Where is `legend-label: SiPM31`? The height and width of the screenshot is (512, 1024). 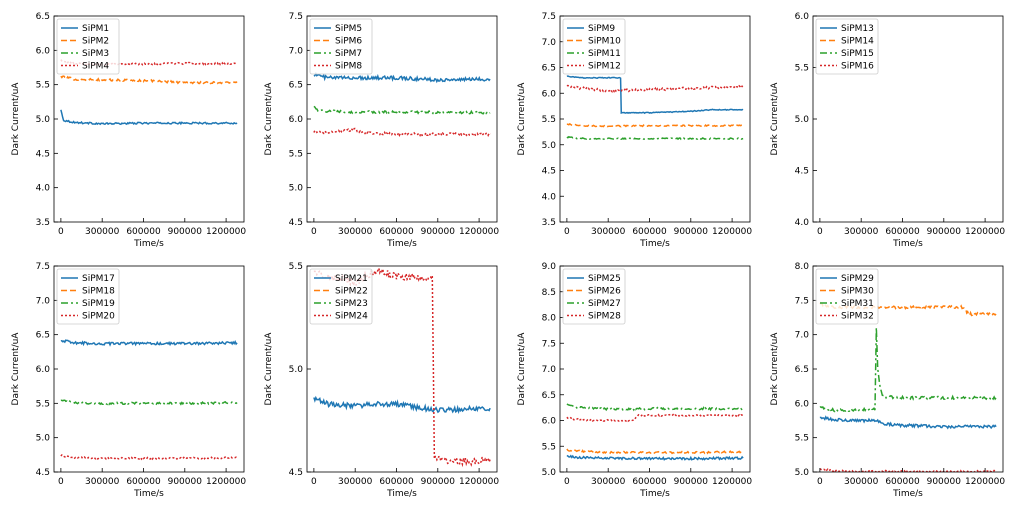
legend-label: SiPM31 is located at coordinates (857, 304).